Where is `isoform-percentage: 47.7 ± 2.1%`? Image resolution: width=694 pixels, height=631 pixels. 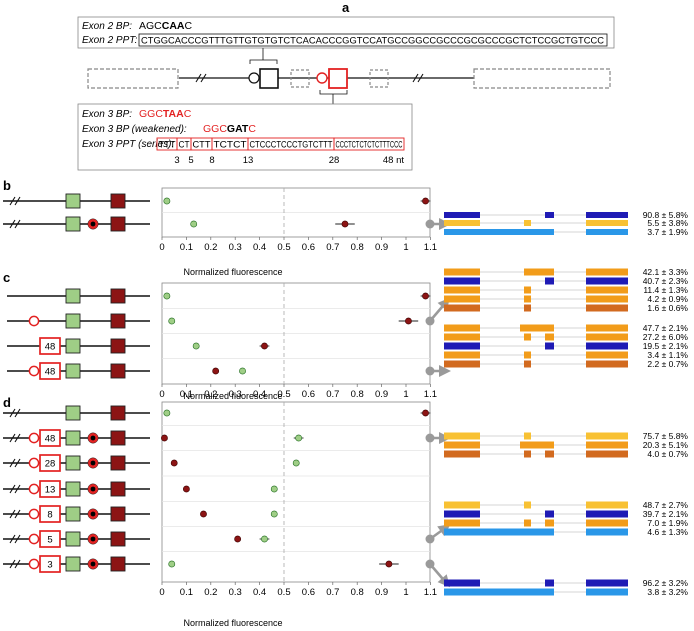 isoform-percentage: 47.7 ± 2.1% is located at coordinates (666, 328).